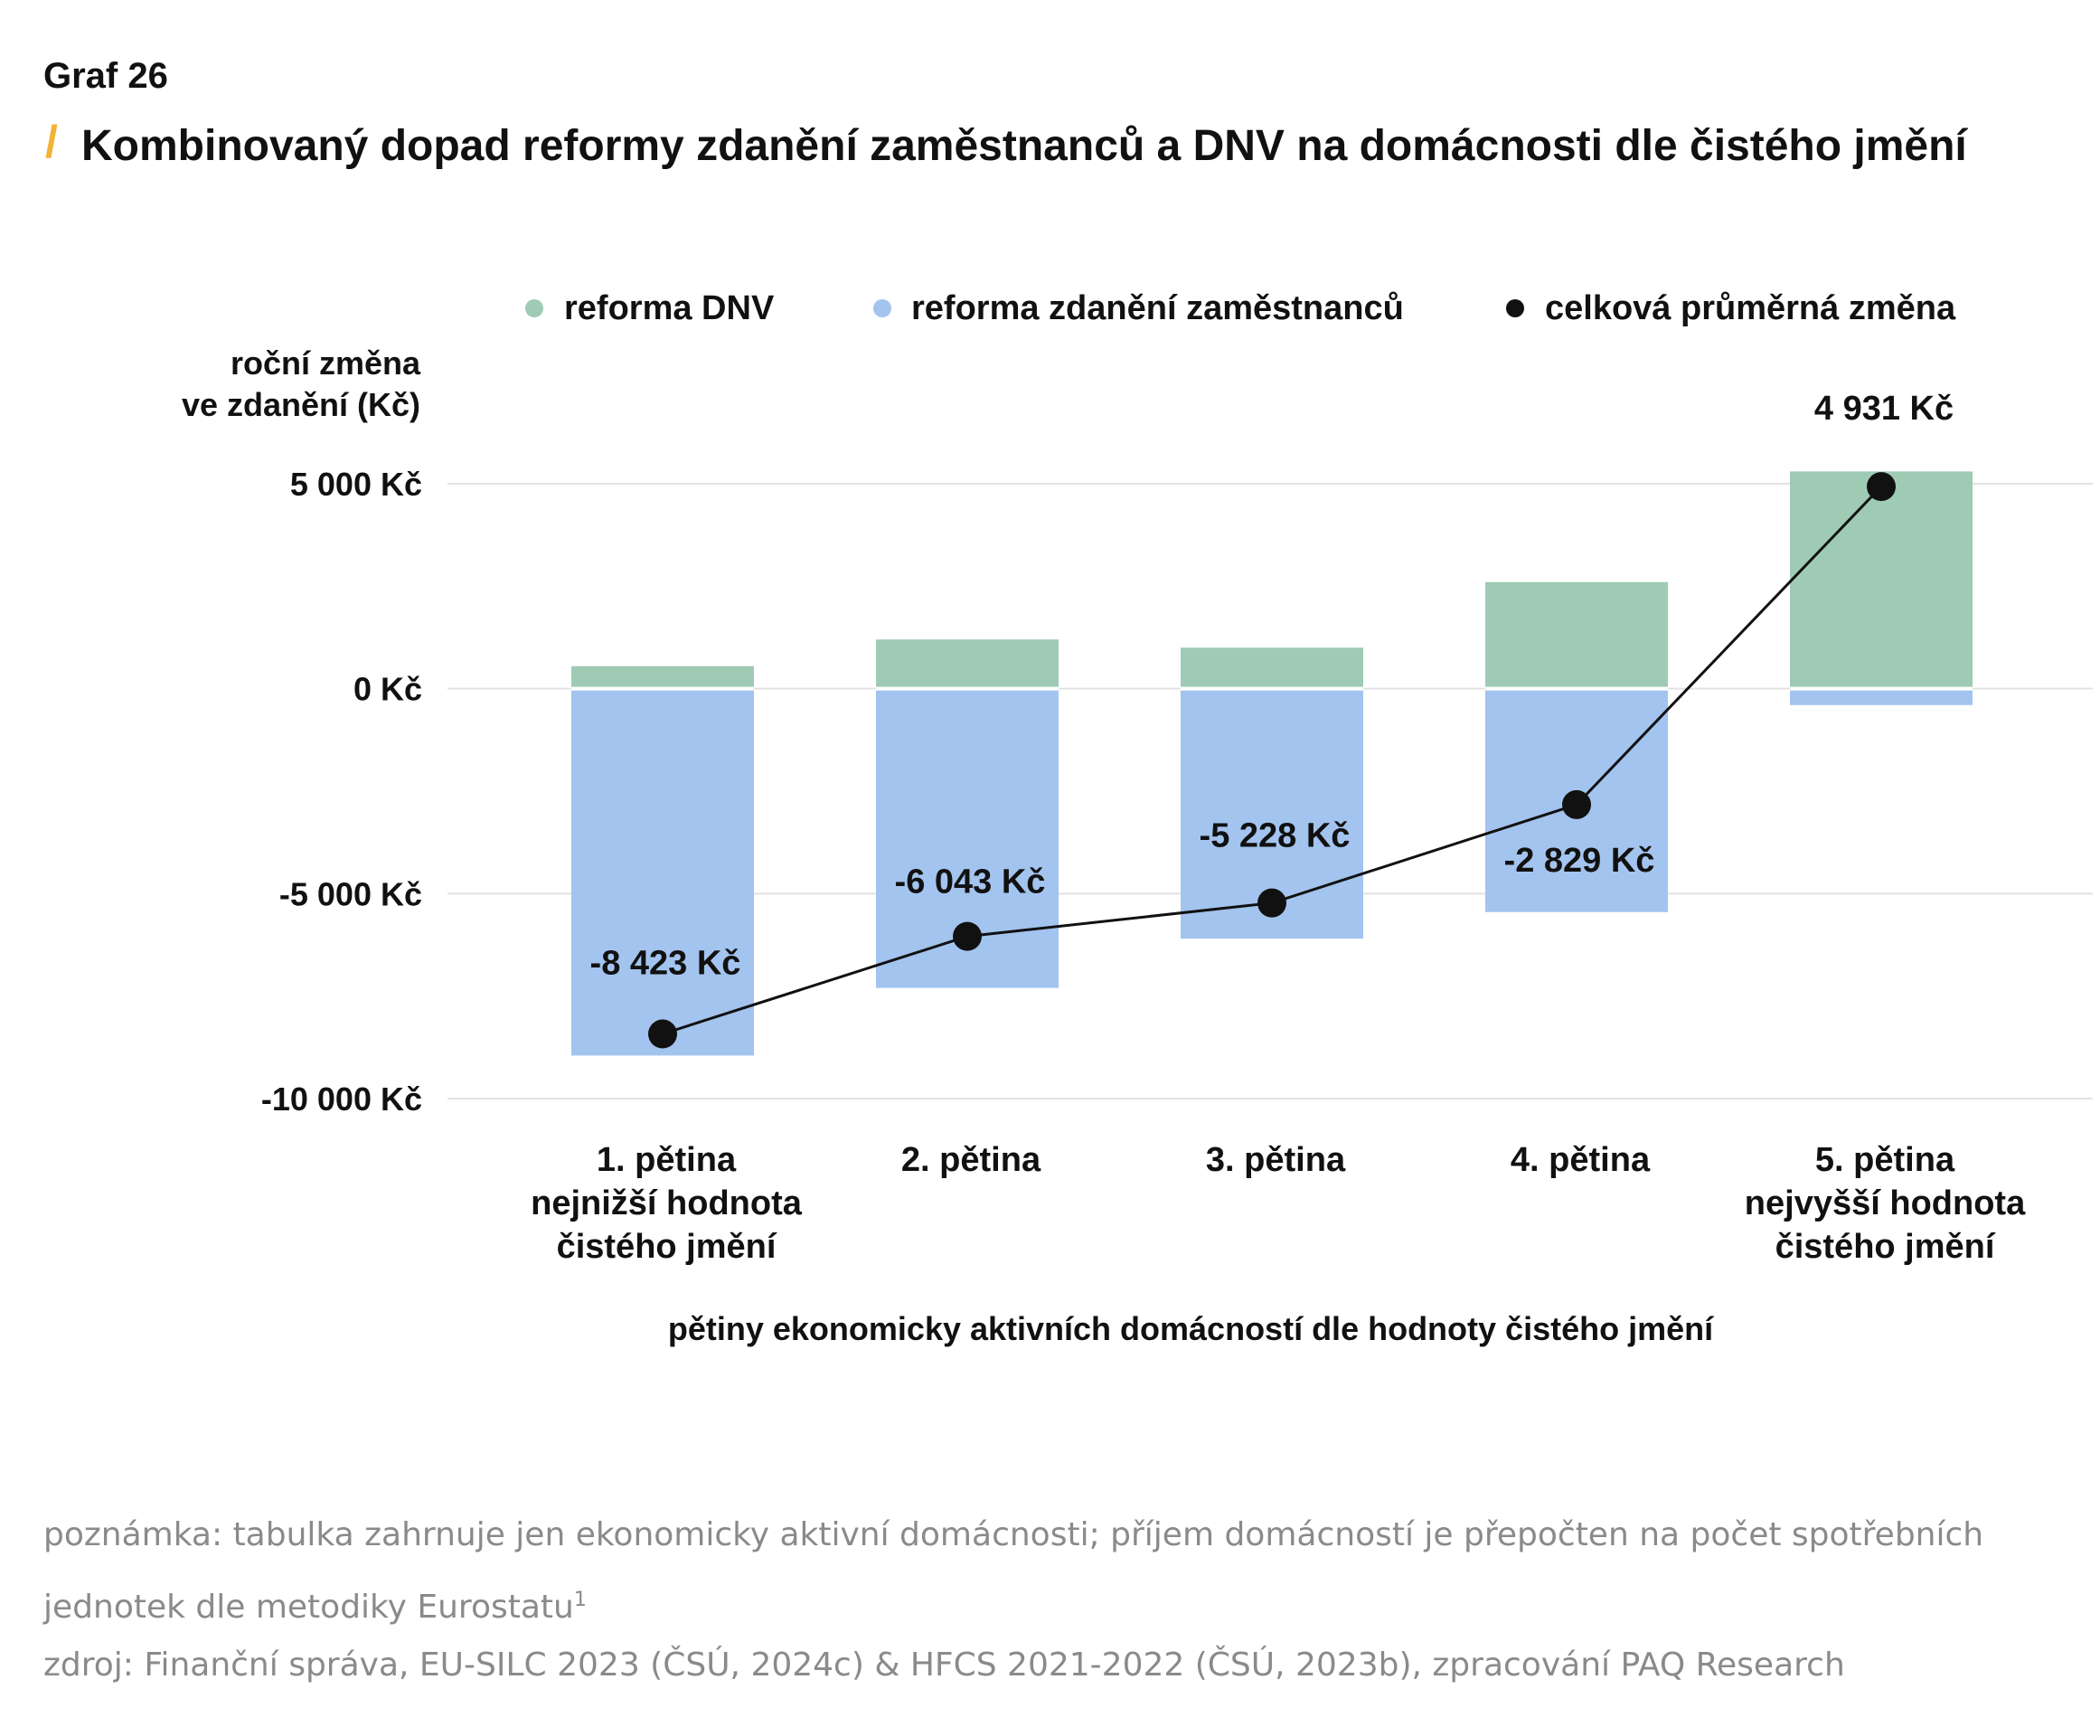  I want to click on data-label: -2 829 Kč, so click(1579, 861).